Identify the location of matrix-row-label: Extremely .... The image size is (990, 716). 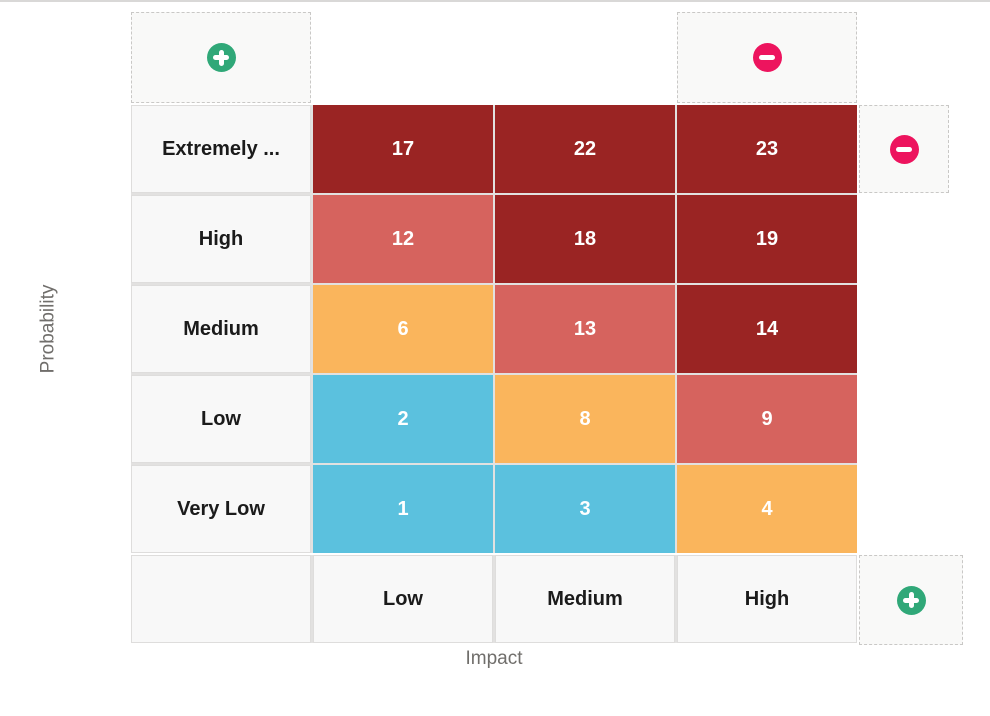
(221, 149).